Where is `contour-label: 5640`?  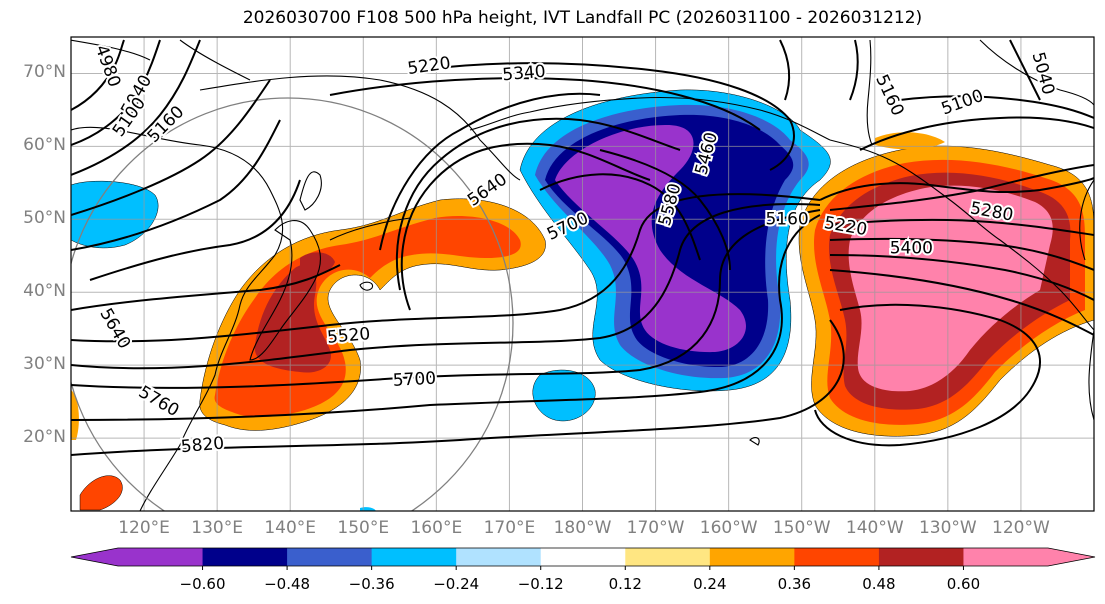 contour-label: 5640 is located at coordinates (114, 328).